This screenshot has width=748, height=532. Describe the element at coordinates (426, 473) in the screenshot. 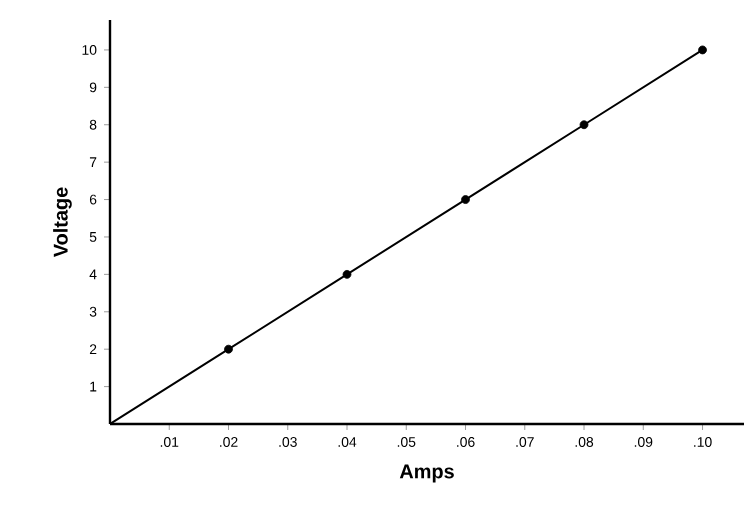

I see `x-axis-title: Amps` at that location.